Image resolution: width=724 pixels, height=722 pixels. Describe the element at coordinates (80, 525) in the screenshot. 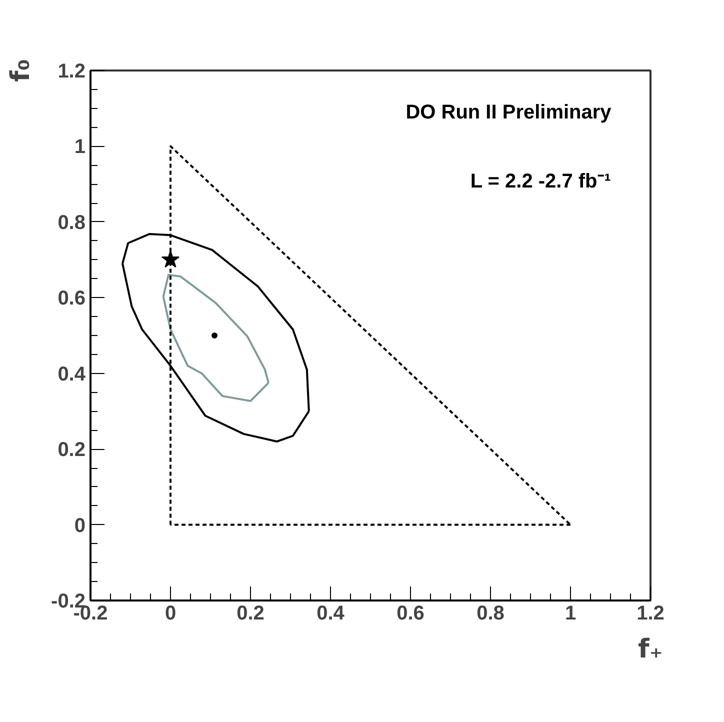

I see `y-tick-label: 0` at that location.